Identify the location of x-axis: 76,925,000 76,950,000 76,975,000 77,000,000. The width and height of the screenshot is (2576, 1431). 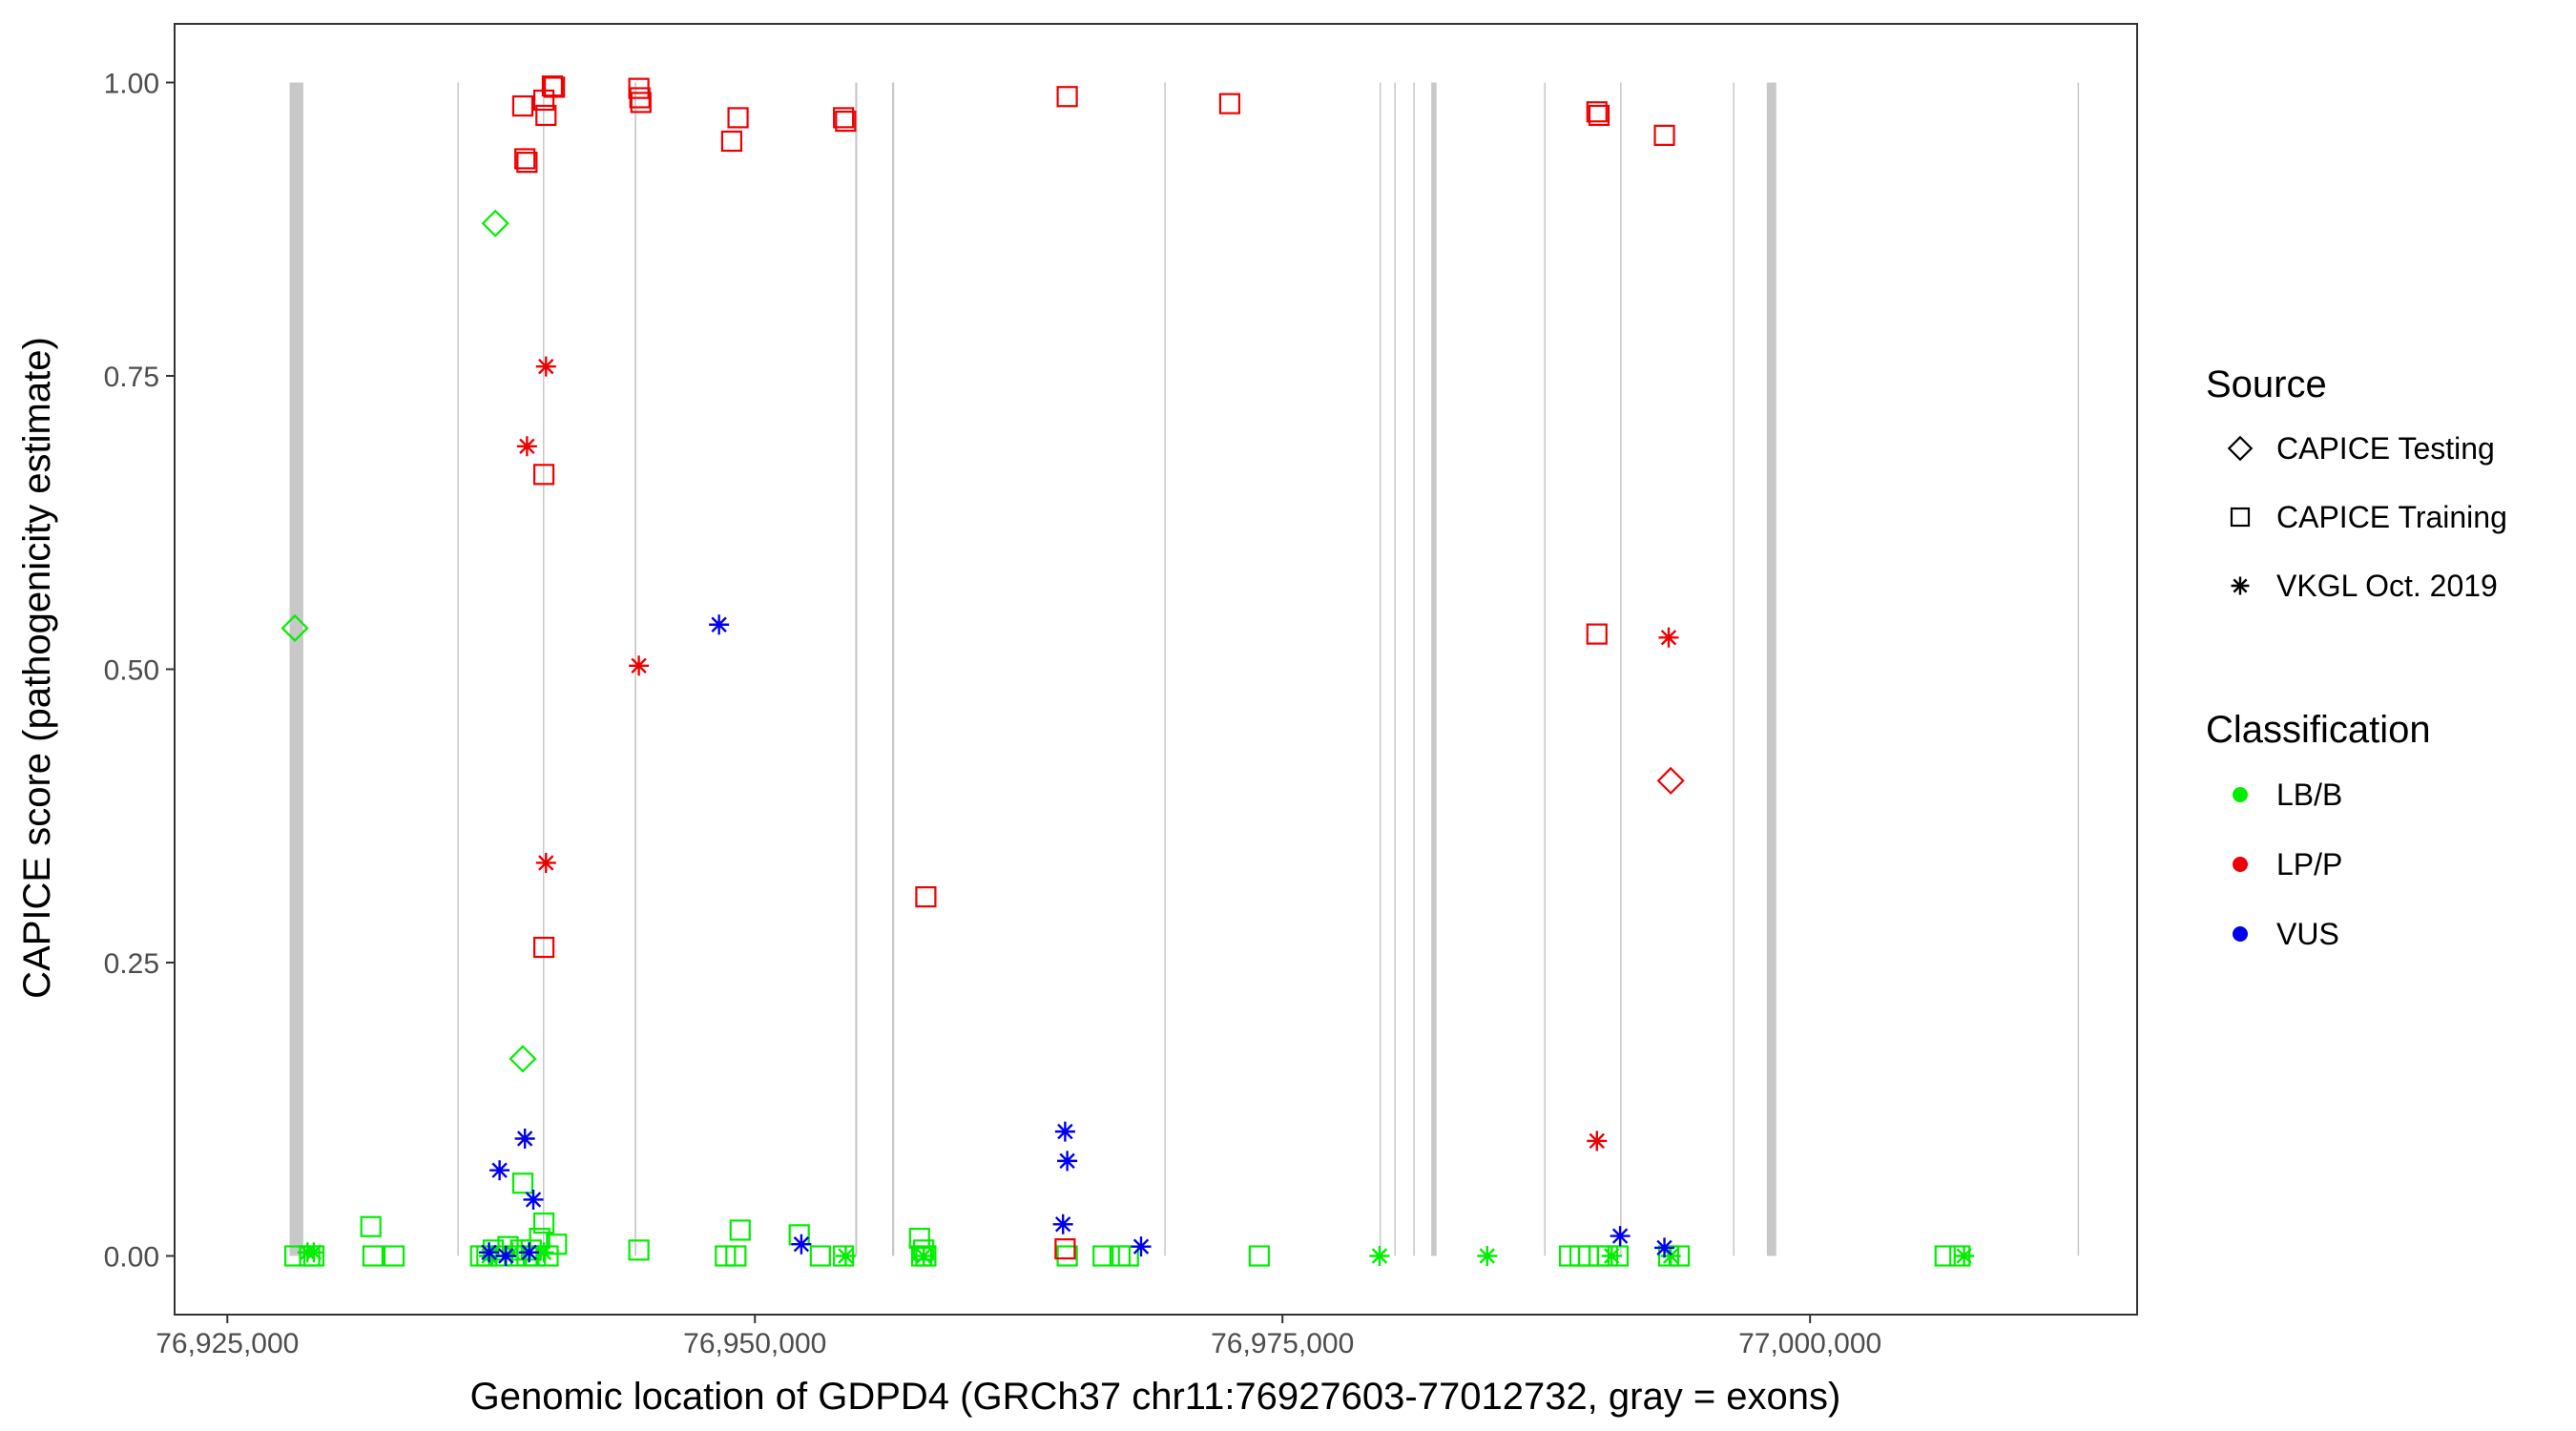
(1018, 1337).